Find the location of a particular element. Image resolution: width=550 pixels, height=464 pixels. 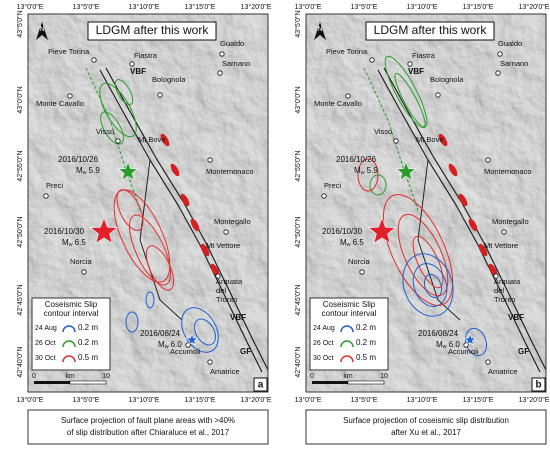

legend-title: Coseismic Slip is located at coordinates (349, 304).